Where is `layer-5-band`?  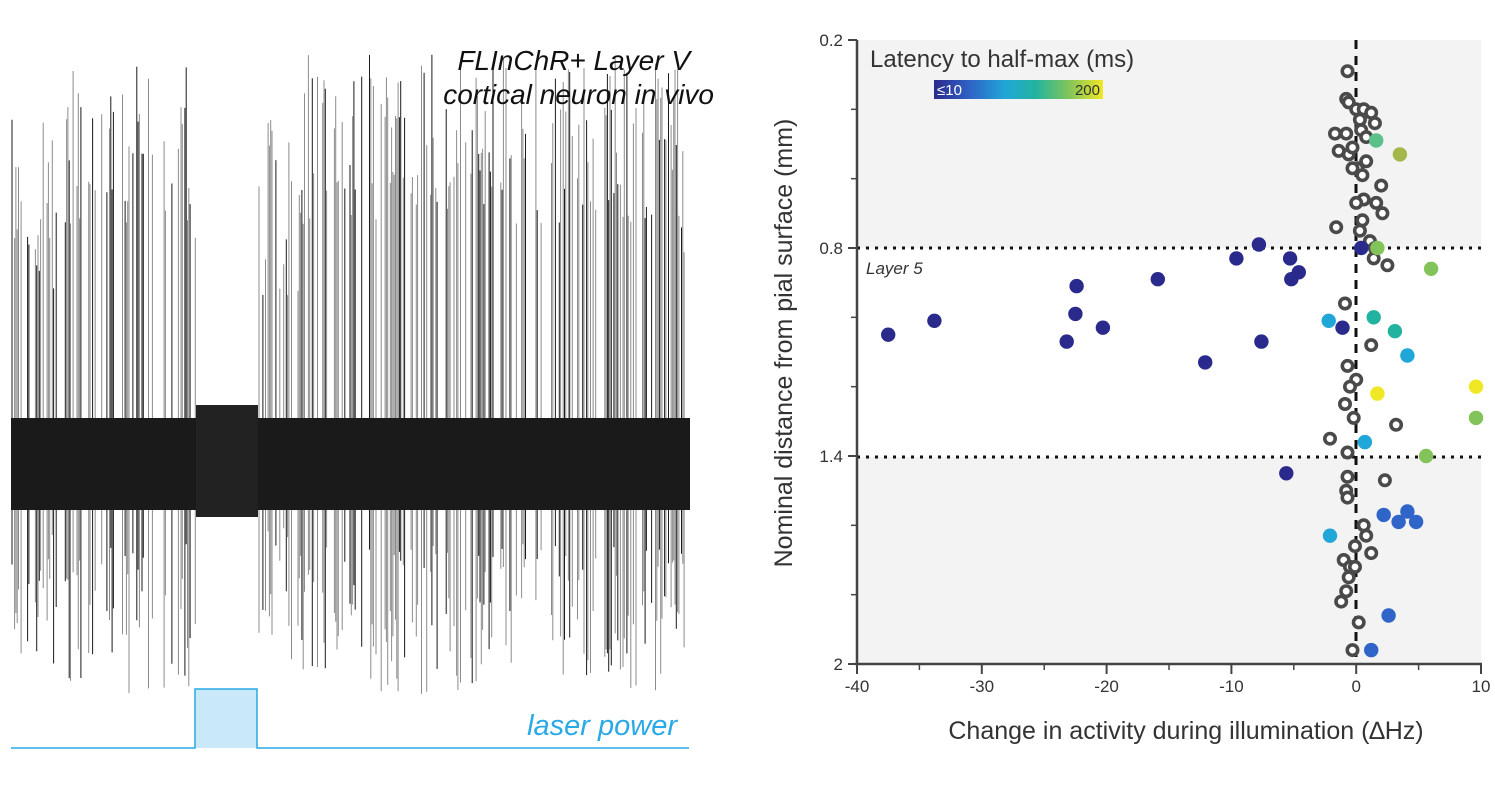
layer-5-band is located at coordinates (1169, 352).